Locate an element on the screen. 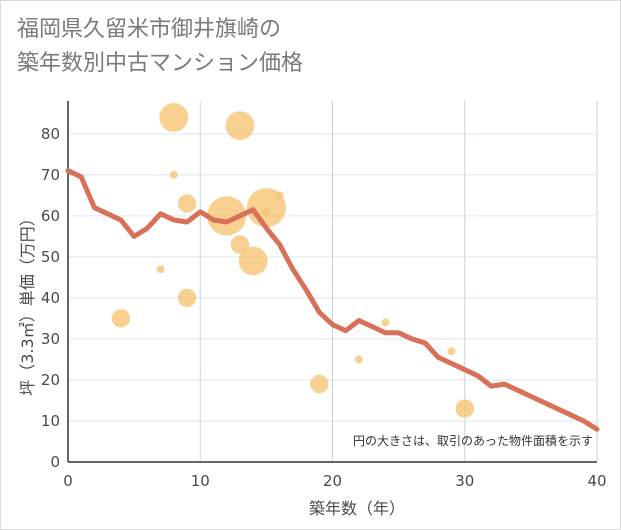  bubble-size-note: 円の大きさは、取引のあった物件面積を示す is located at coordinates (473, 440).